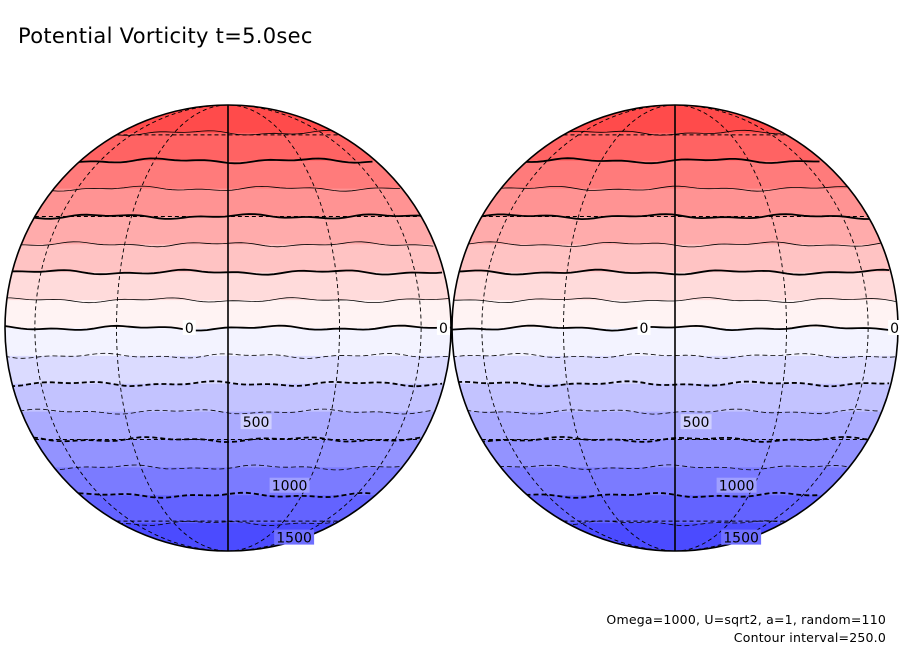 This screenshot has width=904, height=654. Describe the element at coordinates (165, 36) in the screenshot. I see `chart-title: Potential Vorticity t=5.0sec` at that location.